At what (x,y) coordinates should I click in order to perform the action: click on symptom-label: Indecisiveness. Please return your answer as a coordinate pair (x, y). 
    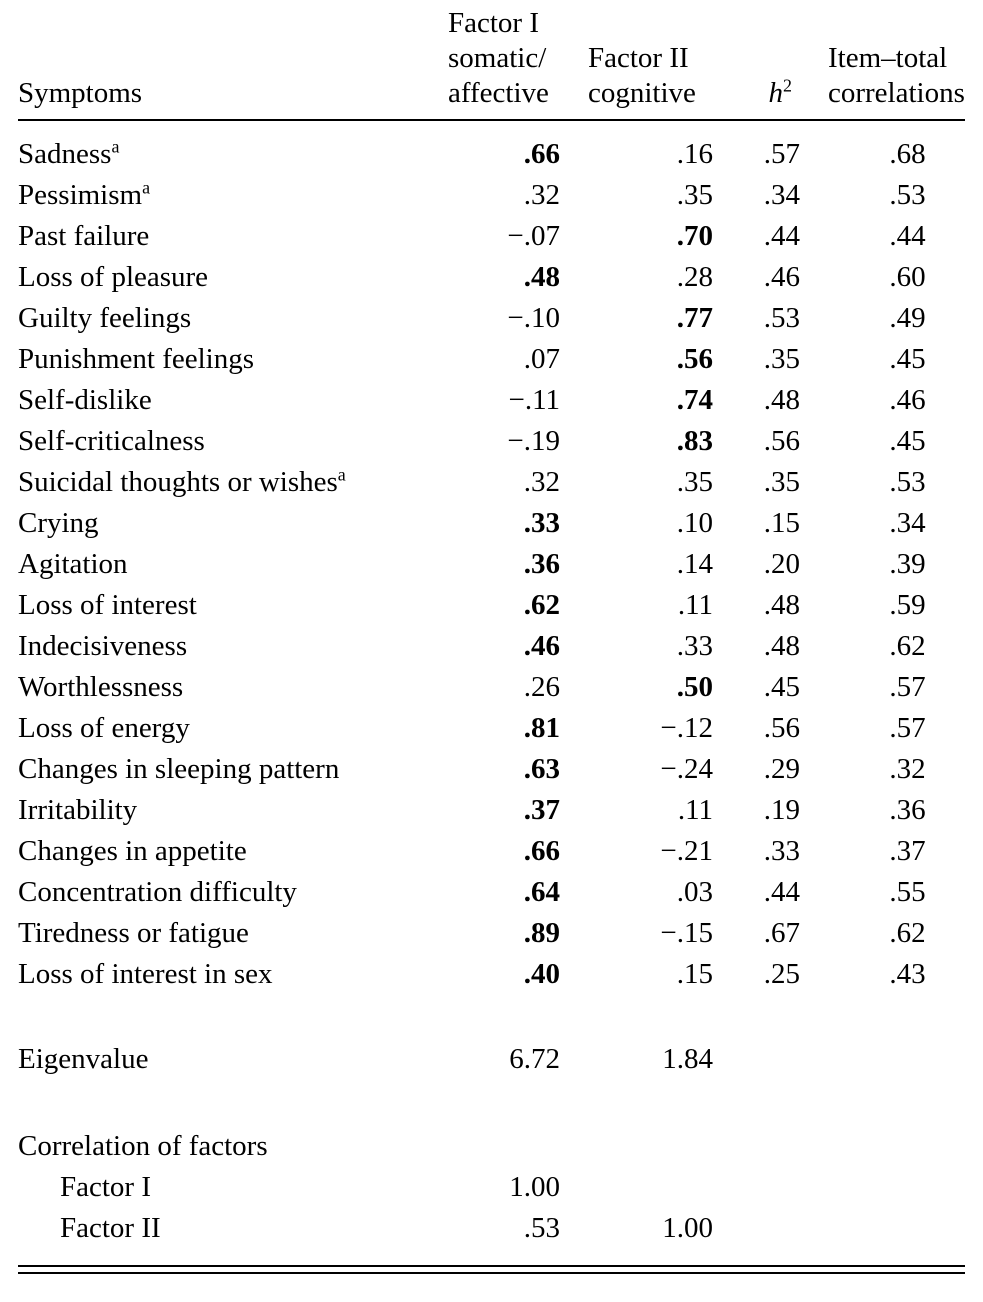
    Looking at the image, I should click on (103, 646).